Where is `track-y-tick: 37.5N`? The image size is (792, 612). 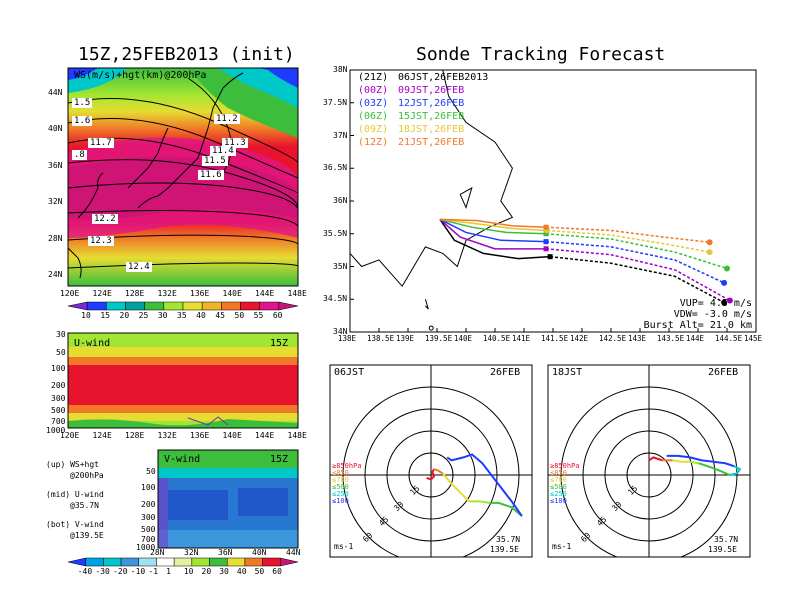
track-y-tick: 37.5N is located at coordinates (335, 102).